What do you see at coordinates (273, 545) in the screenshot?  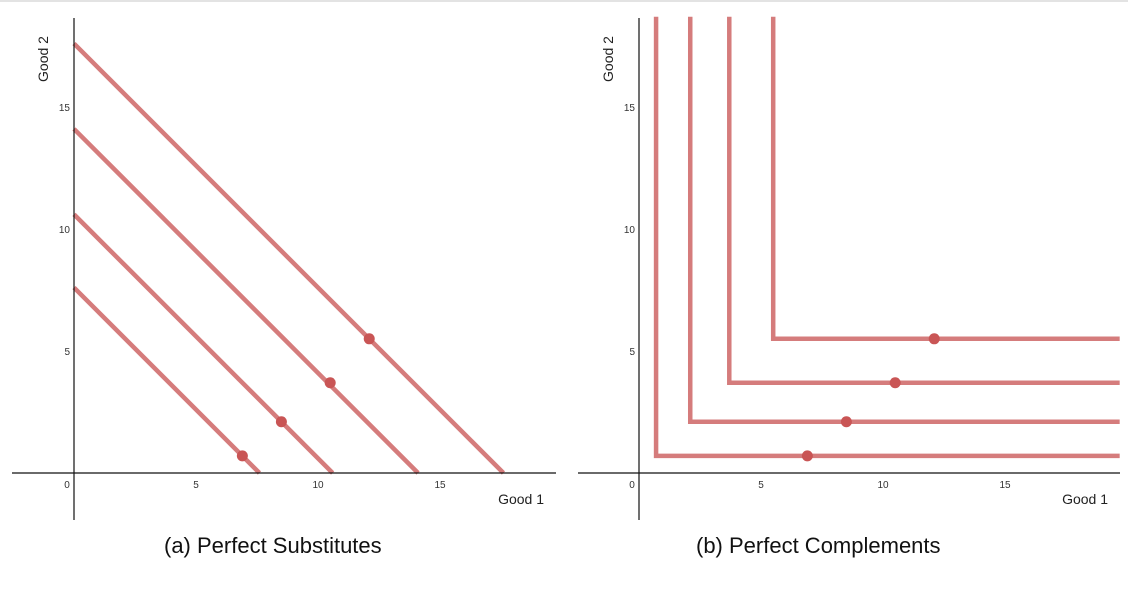 I see `caption-perfect-substitutes: (a) Perfect Substitutes` at bounding box center [273, 545].